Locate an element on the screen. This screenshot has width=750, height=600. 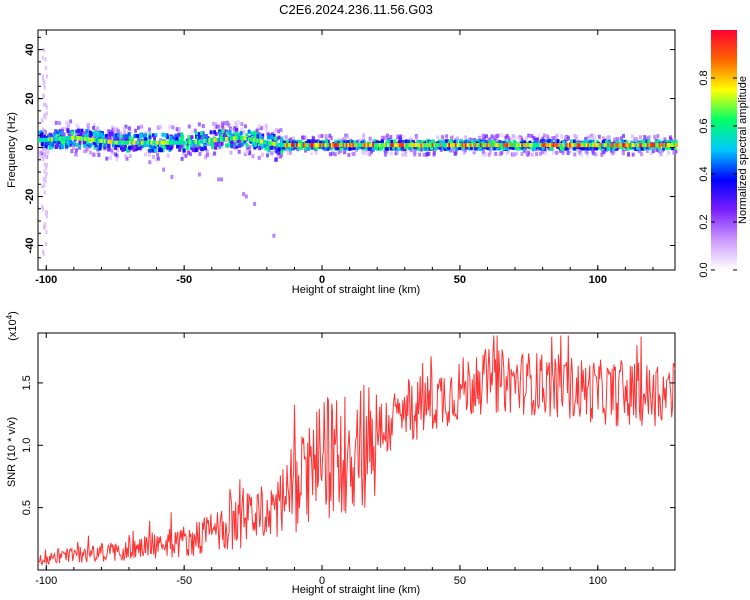
y-tick-label: -20 is located at coordinates (30, 197).